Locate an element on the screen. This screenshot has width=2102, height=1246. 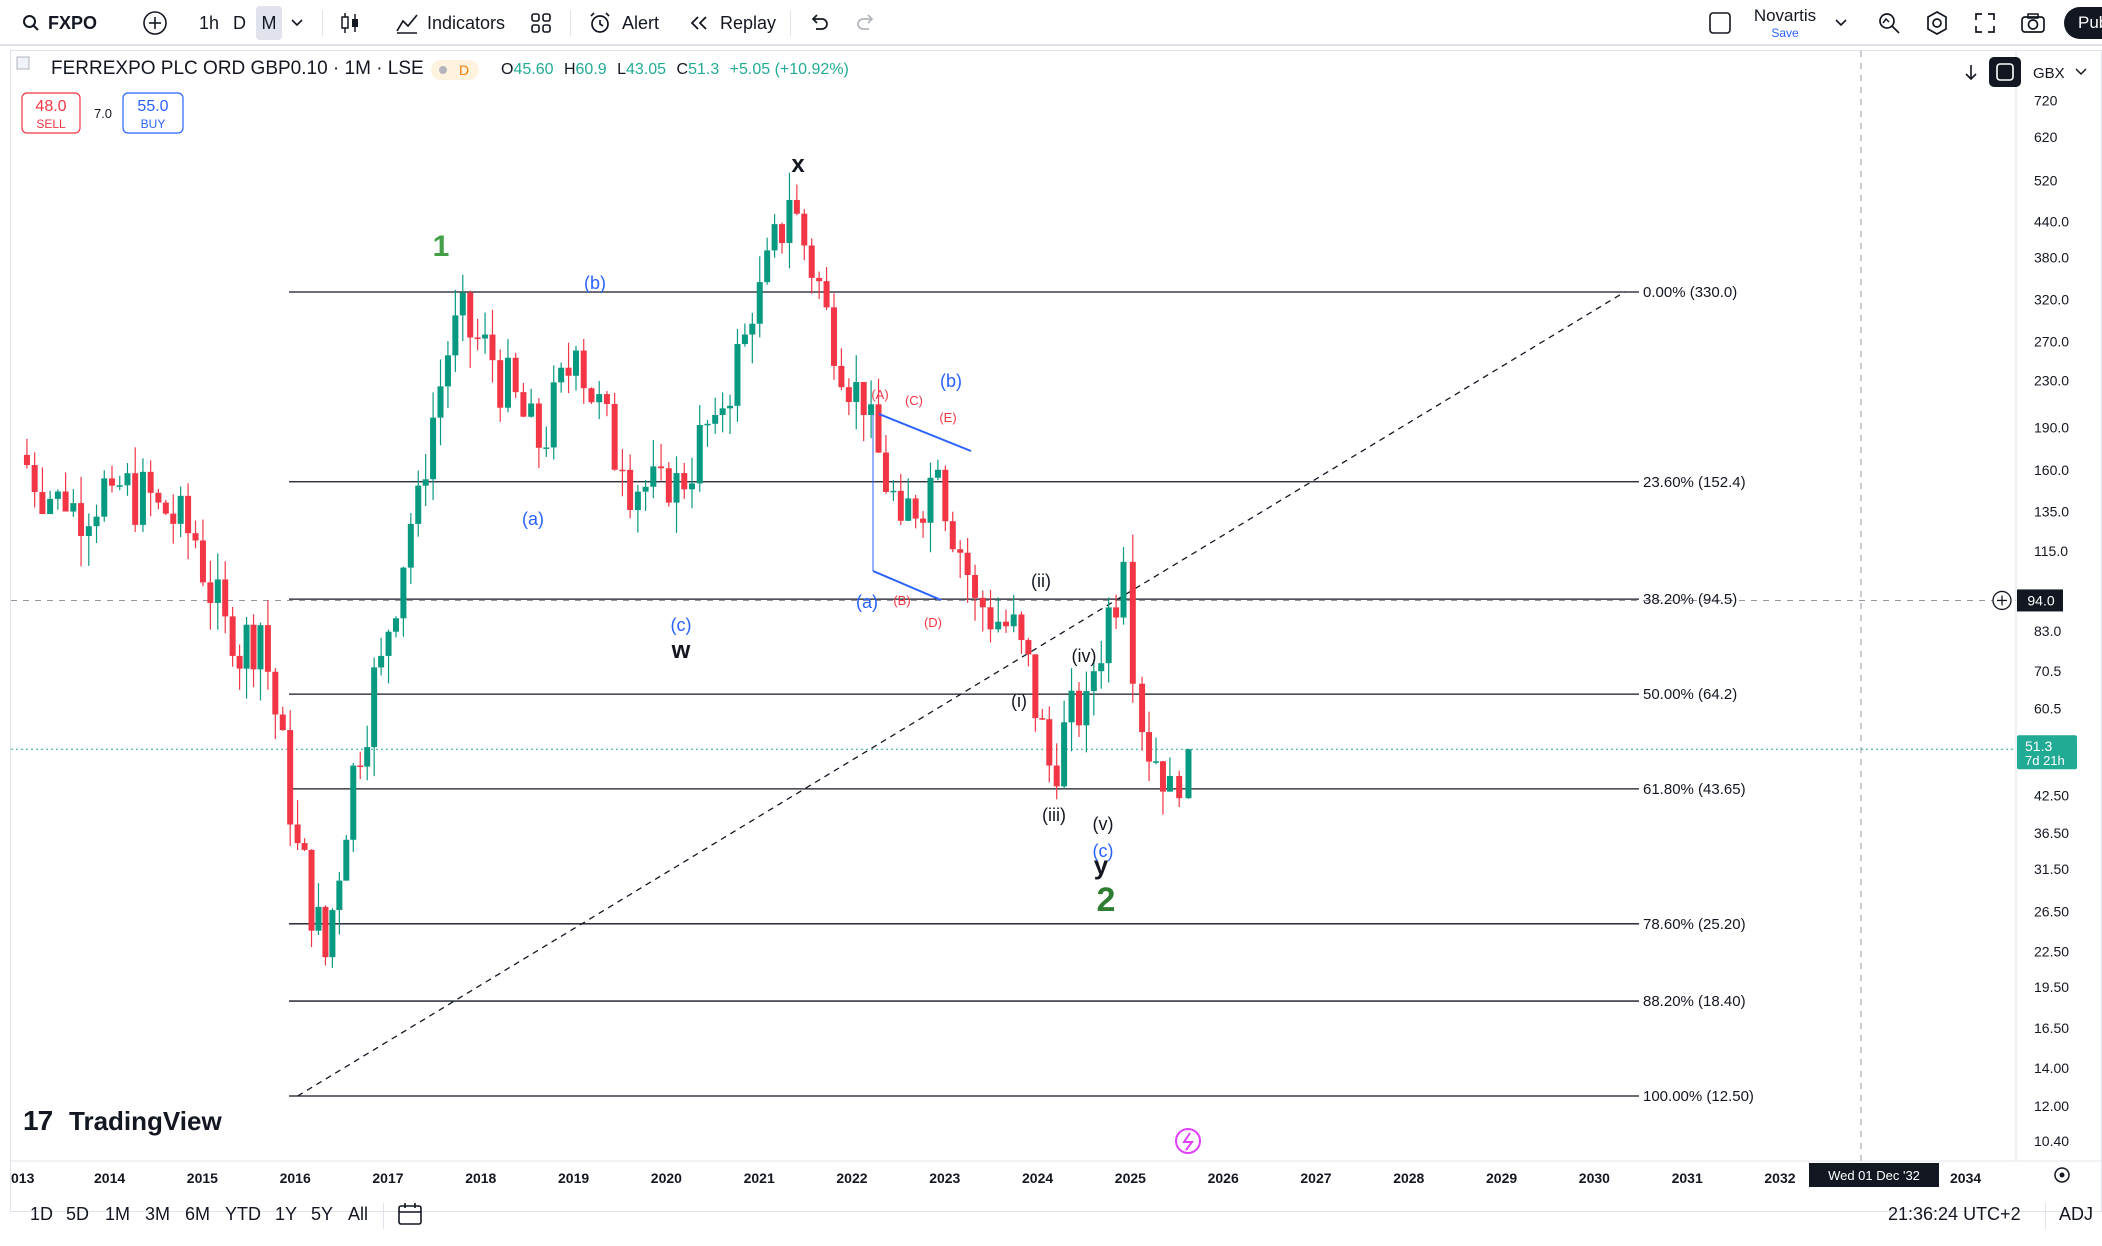
replay-button: Replay is located at coordinates (732, 23).